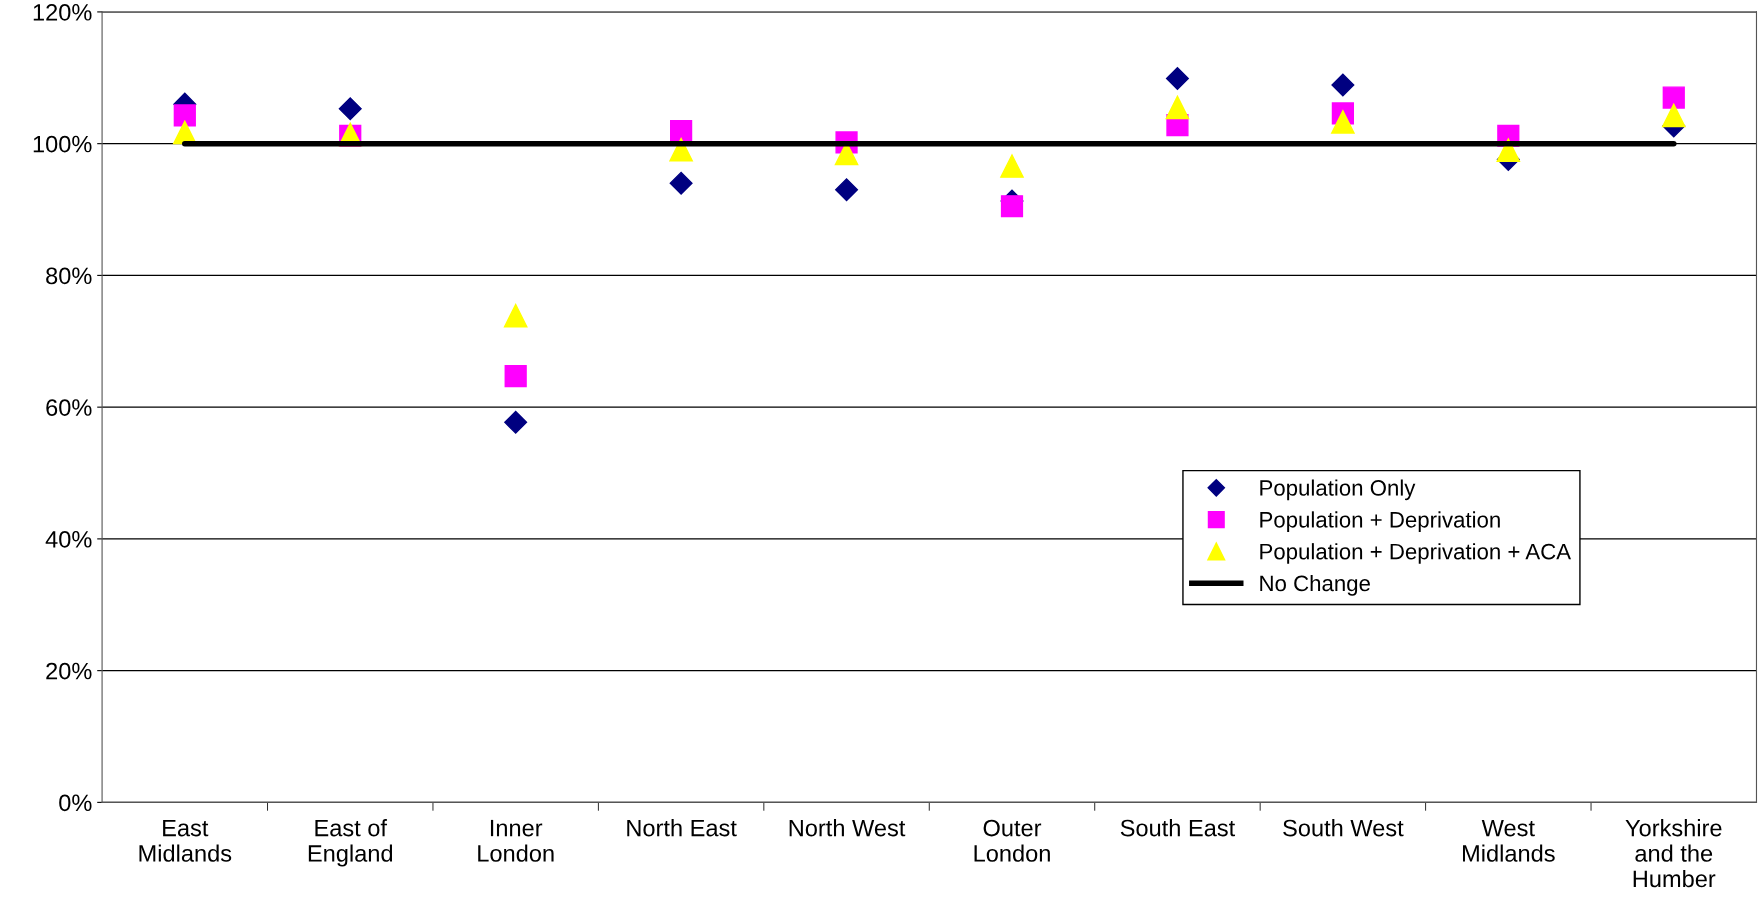 The width and height of the screenshot is (1760, 917). I want to click on y-tick-label: 20%, so click(69, 671).